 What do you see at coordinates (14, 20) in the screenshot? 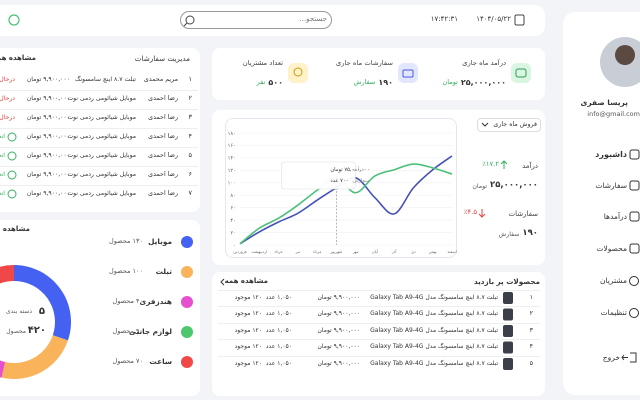
I see `chat-icon` at bounding box center [14, 20].